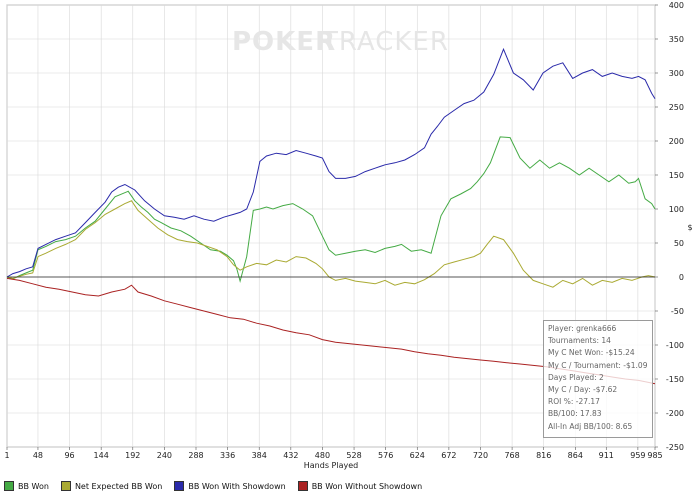 The image size is (700, 500). I want to click on legend-swatch-net-expected, so click(65, 486).